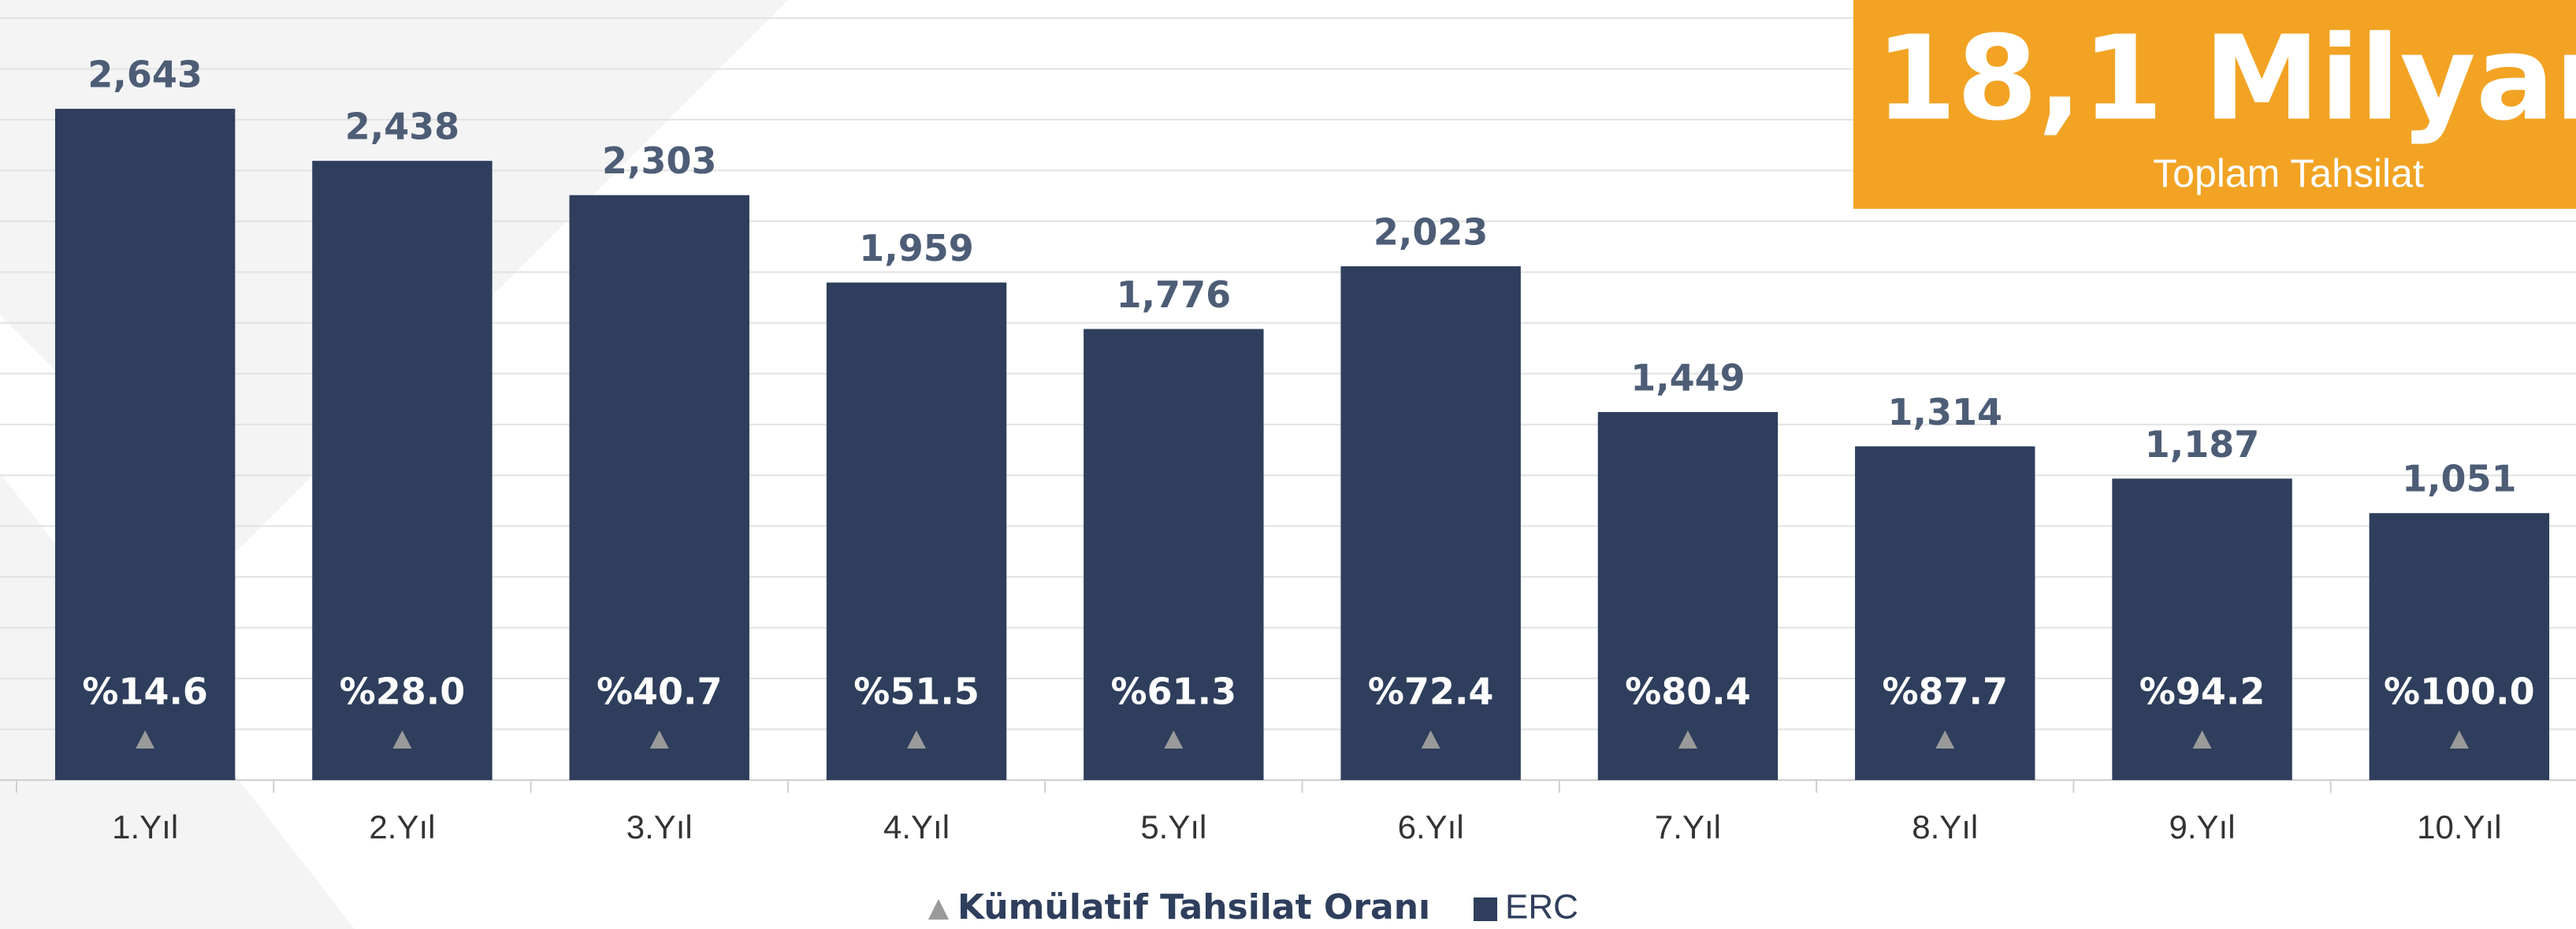  What do you see at coordinates (1431, 826) in the screenshot?
I see `x-tick-label: 6.Yıl` at bounding box center [1431, 826].